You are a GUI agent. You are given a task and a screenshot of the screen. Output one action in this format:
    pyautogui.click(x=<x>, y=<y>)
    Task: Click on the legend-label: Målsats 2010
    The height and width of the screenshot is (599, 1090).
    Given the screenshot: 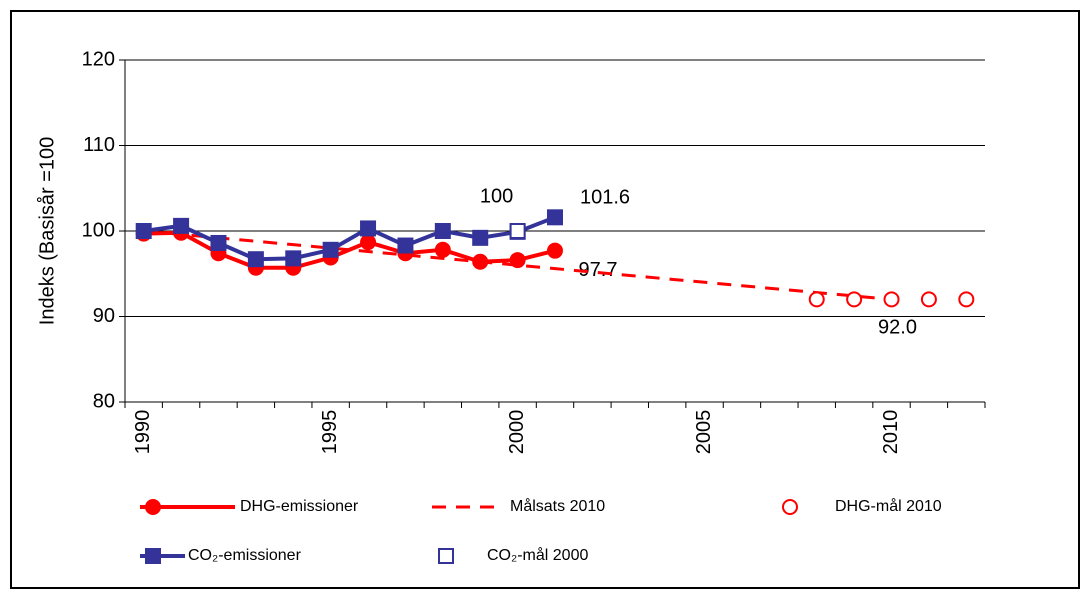 What is the action you would take?
    pyautogui.click(x=557, y=506)
    